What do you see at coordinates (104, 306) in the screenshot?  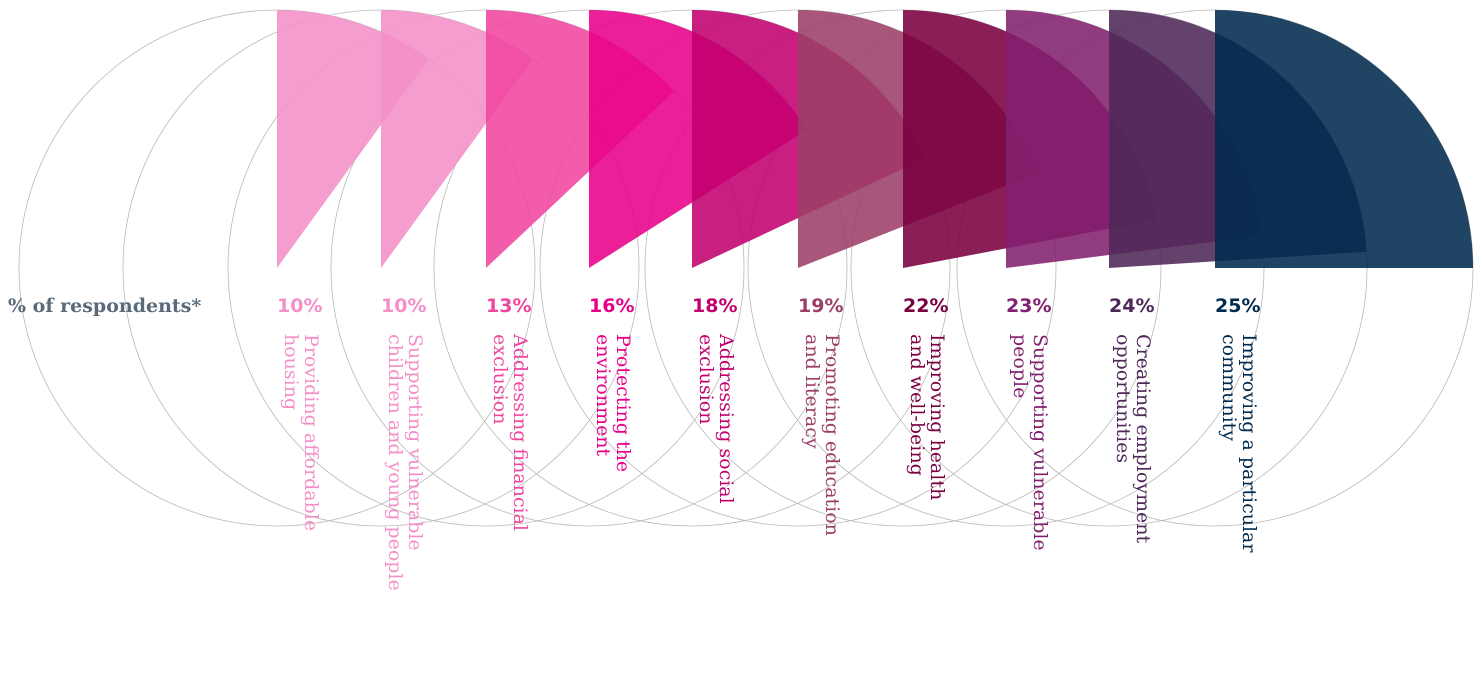 I see `respondents-label: % of respondents*` at bounding box center [104, 306].